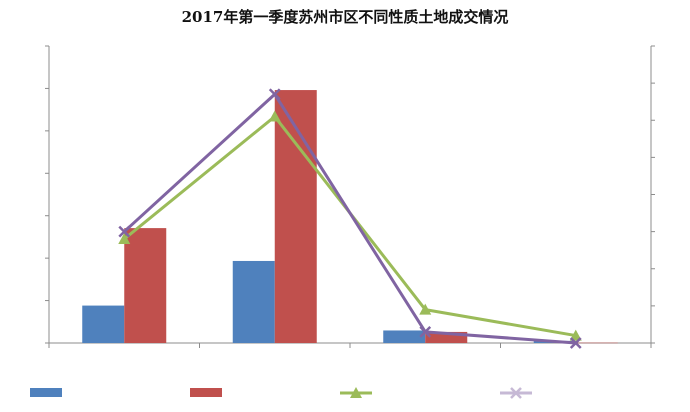 The height and width of the screenshot is (412, 690). I want to click on legend-marker-triangle, so click(356, 392).